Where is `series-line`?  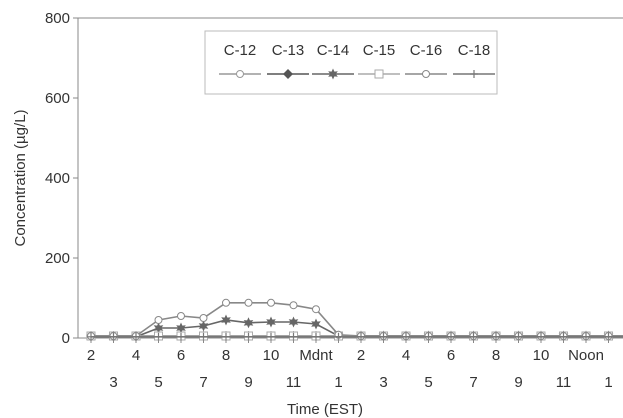 series-line is located at coordinates (357, 319).